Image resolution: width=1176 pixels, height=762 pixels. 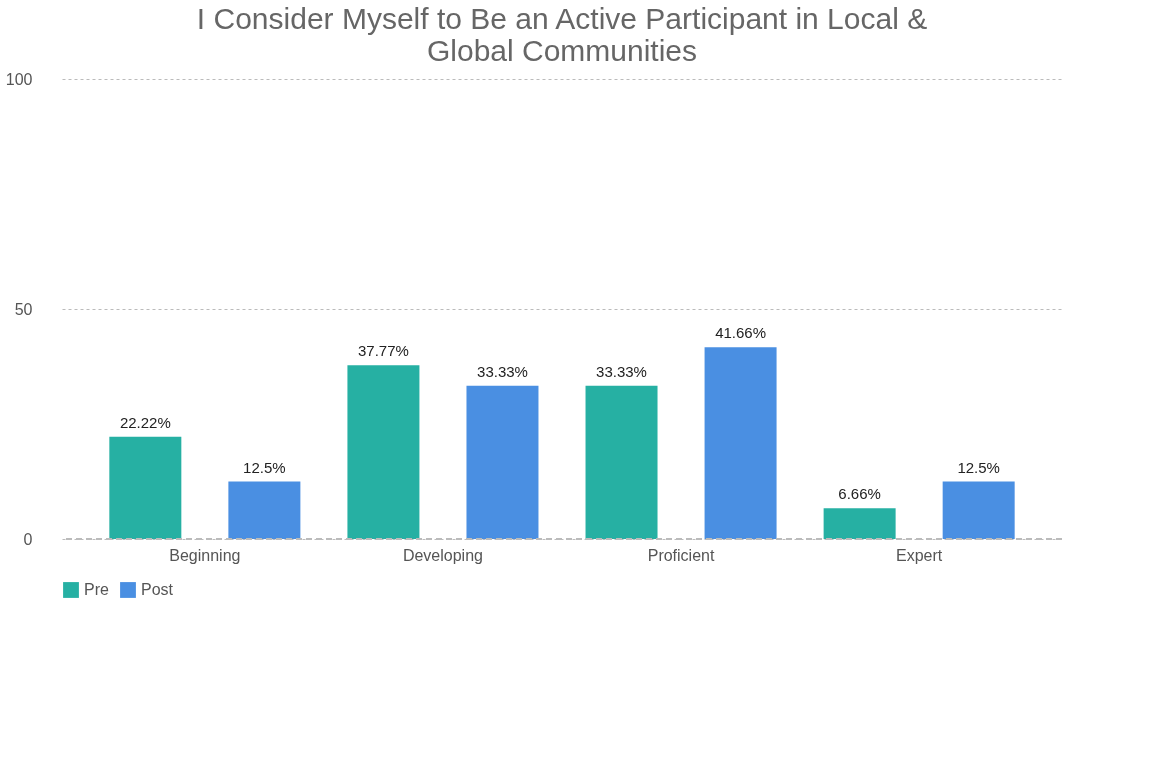 I want to click on data-label: 37.77%, so click(x=383, y=351).